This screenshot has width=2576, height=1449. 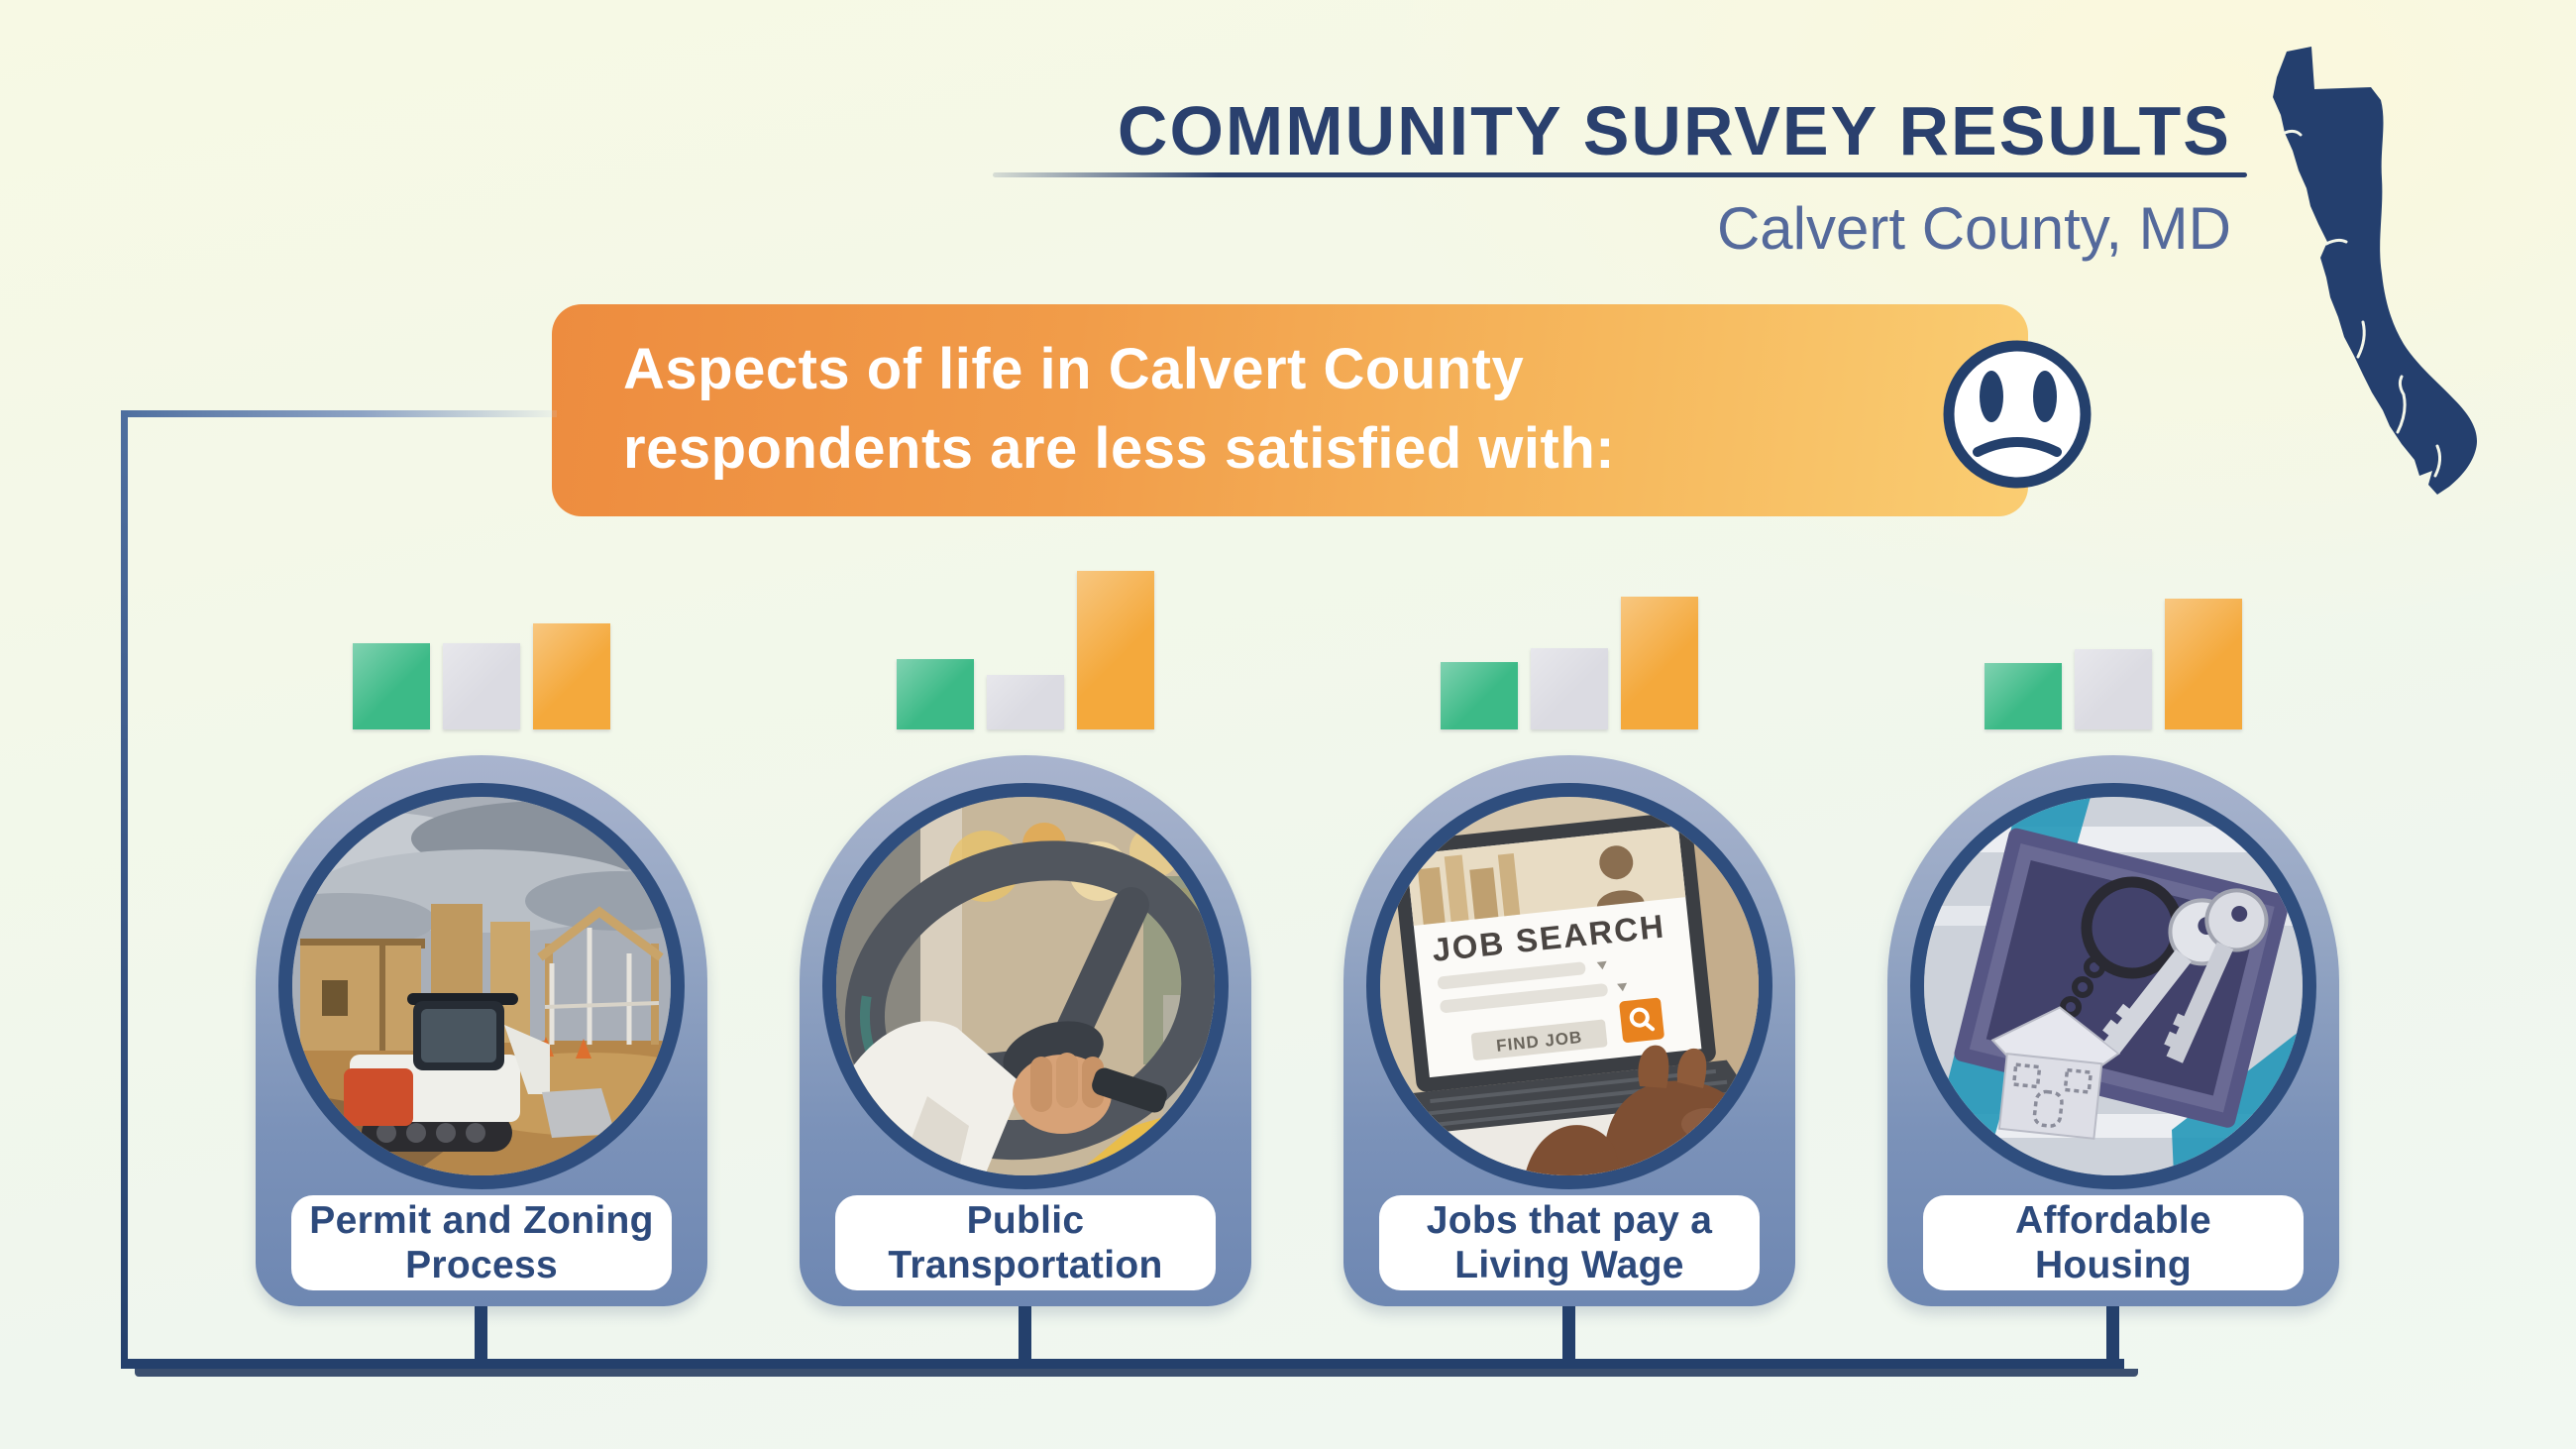 I want to click on sad-face-icon, so click(x=2017, y=414).